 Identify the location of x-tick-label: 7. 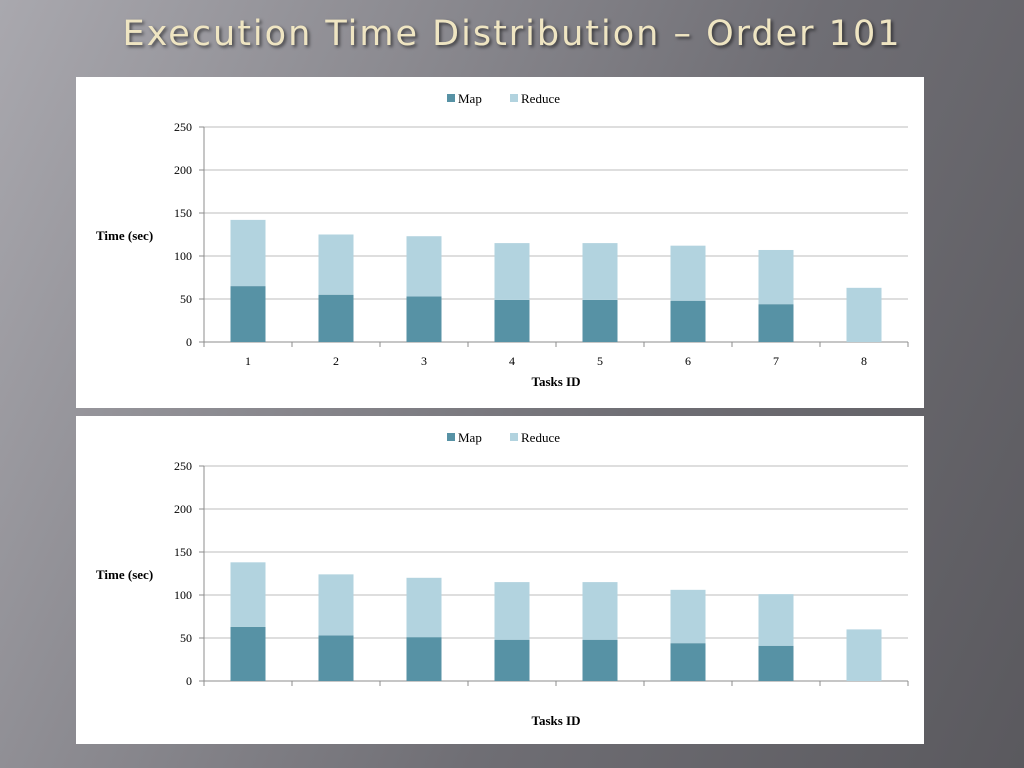
(776, 361).